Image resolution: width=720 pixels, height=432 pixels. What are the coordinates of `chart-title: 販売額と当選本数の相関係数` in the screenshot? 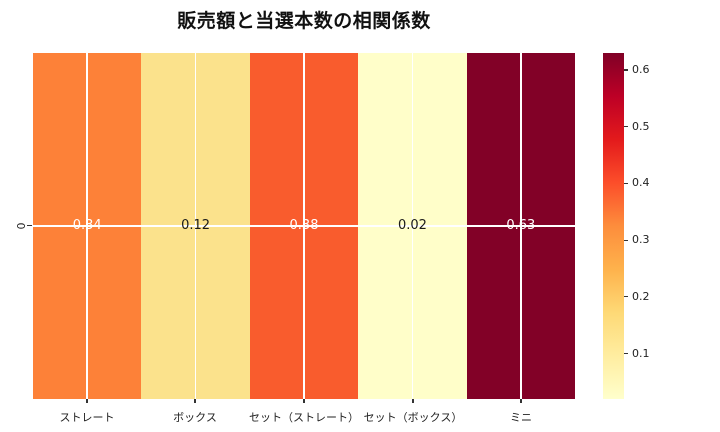 It's located at (304, 21).